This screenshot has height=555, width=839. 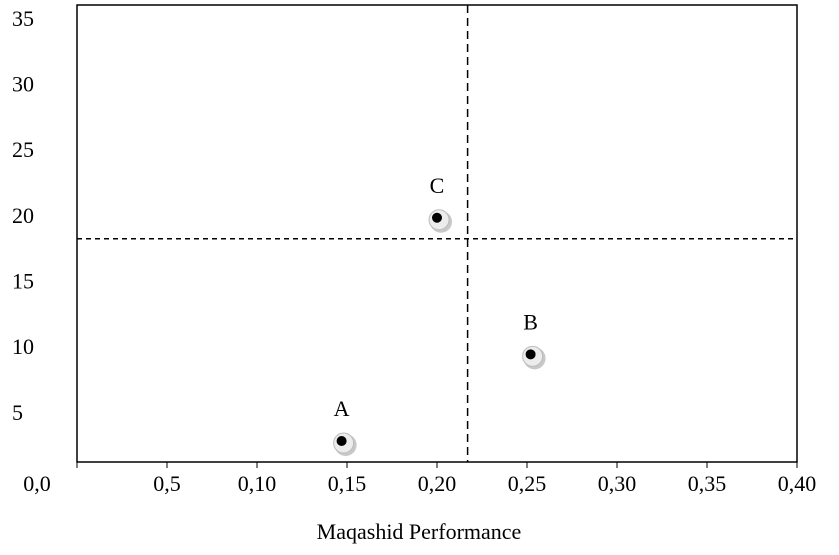 What do you see at coordinates (617, 483) in the screenshot?
I see `x-tick-label: 0,30` at bounding box center [617, 483].